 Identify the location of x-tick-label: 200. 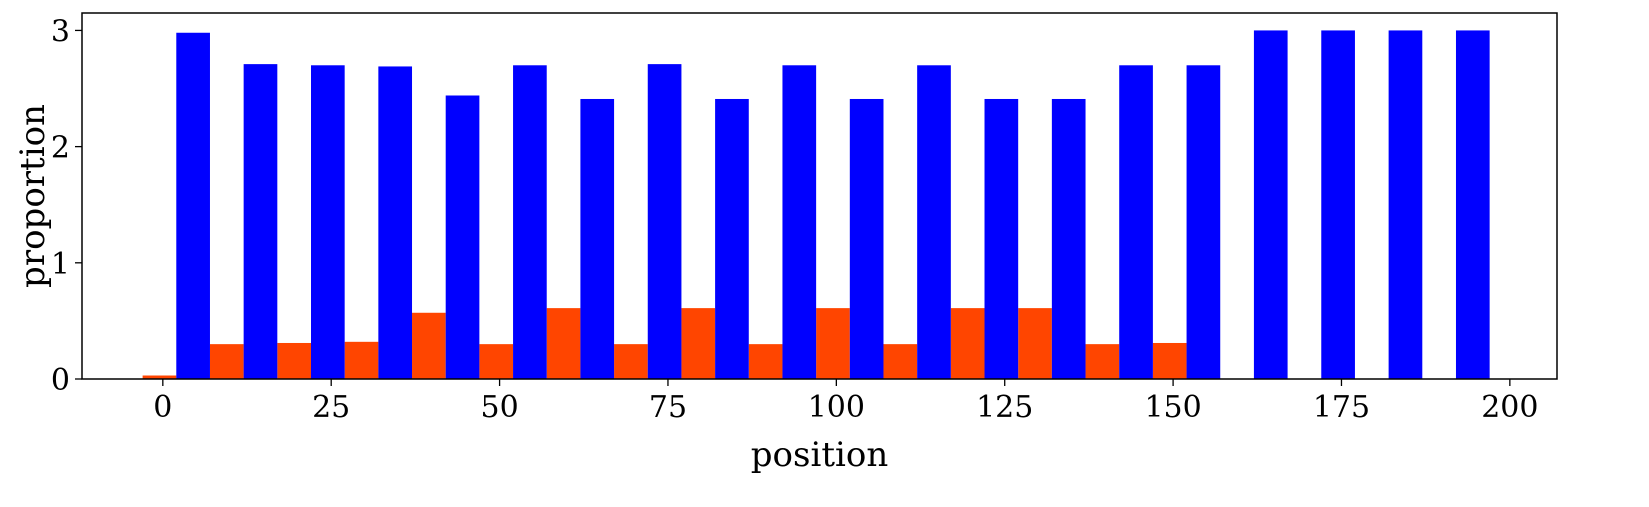
(1509, 407).